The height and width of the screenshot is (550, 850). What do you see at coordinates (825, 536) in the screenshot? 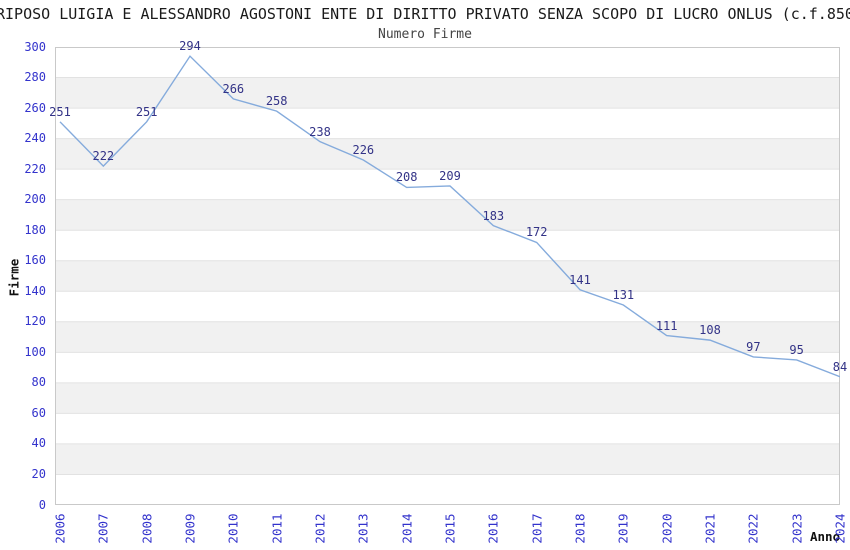
I see `x-axis-title: Anno` at bounding box center [825, 536].